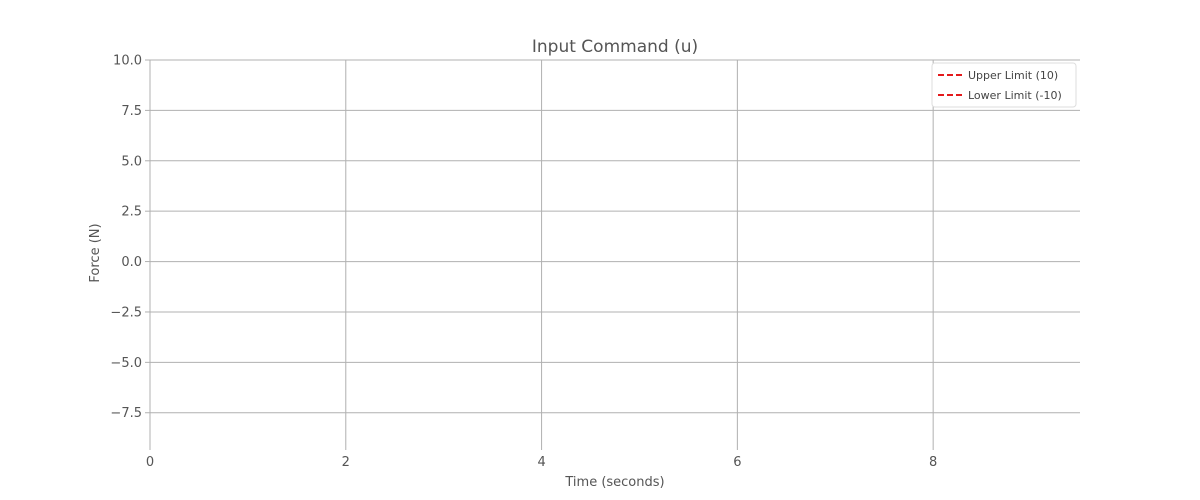 The width and height of the screenshot is (1200, 500). Describe the element at coordinates (131, 111) in the screenshot. I see `y-tick-label: 7.5` at that location.